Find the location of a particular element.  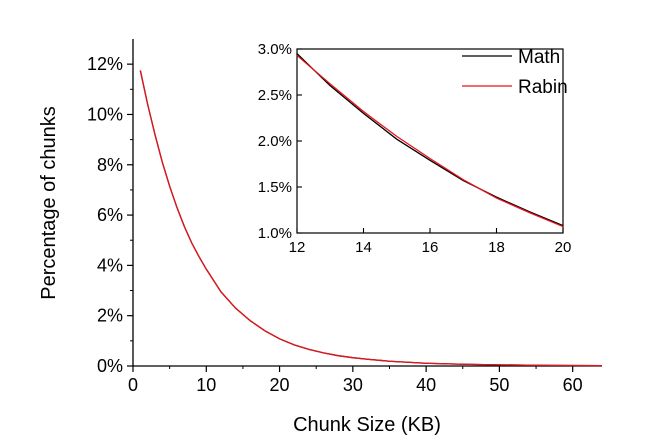

main-x-ticks: 0 10 20 30 40 50 60 is located at coordinates (355, 380).